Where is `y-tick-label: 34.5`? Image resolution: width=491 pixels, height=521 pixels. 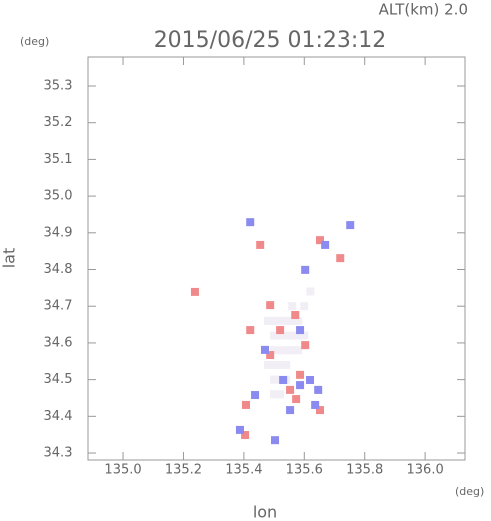
y-tick-label: 34.5 is located at coordinates (58, 379).